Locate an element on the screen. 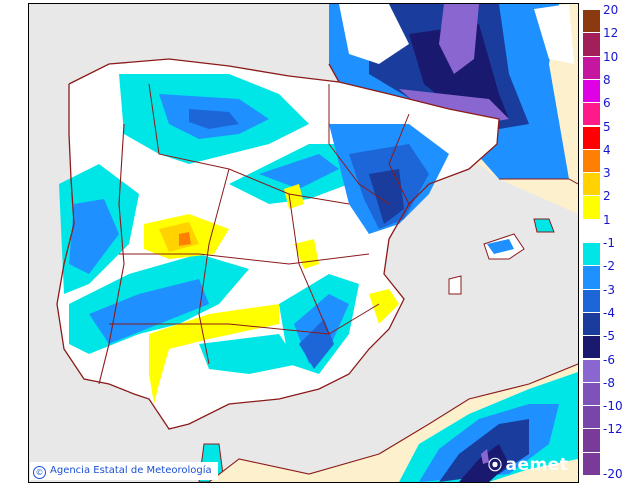 This screenshot has width=630, height=500. legend-label: -12 is located at coordinates (613, 429).